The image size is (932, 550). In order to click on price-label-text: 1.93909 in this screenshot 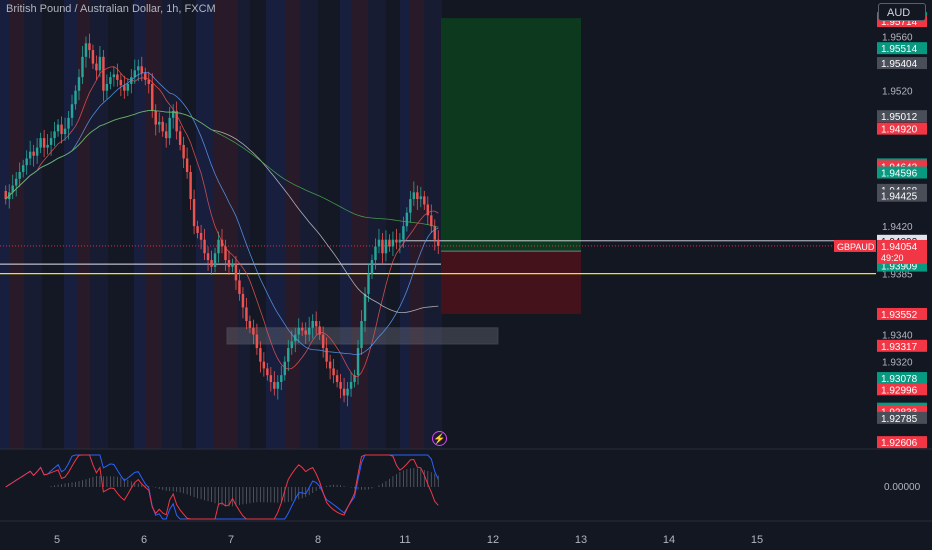, I will do `click(899, 267)`.